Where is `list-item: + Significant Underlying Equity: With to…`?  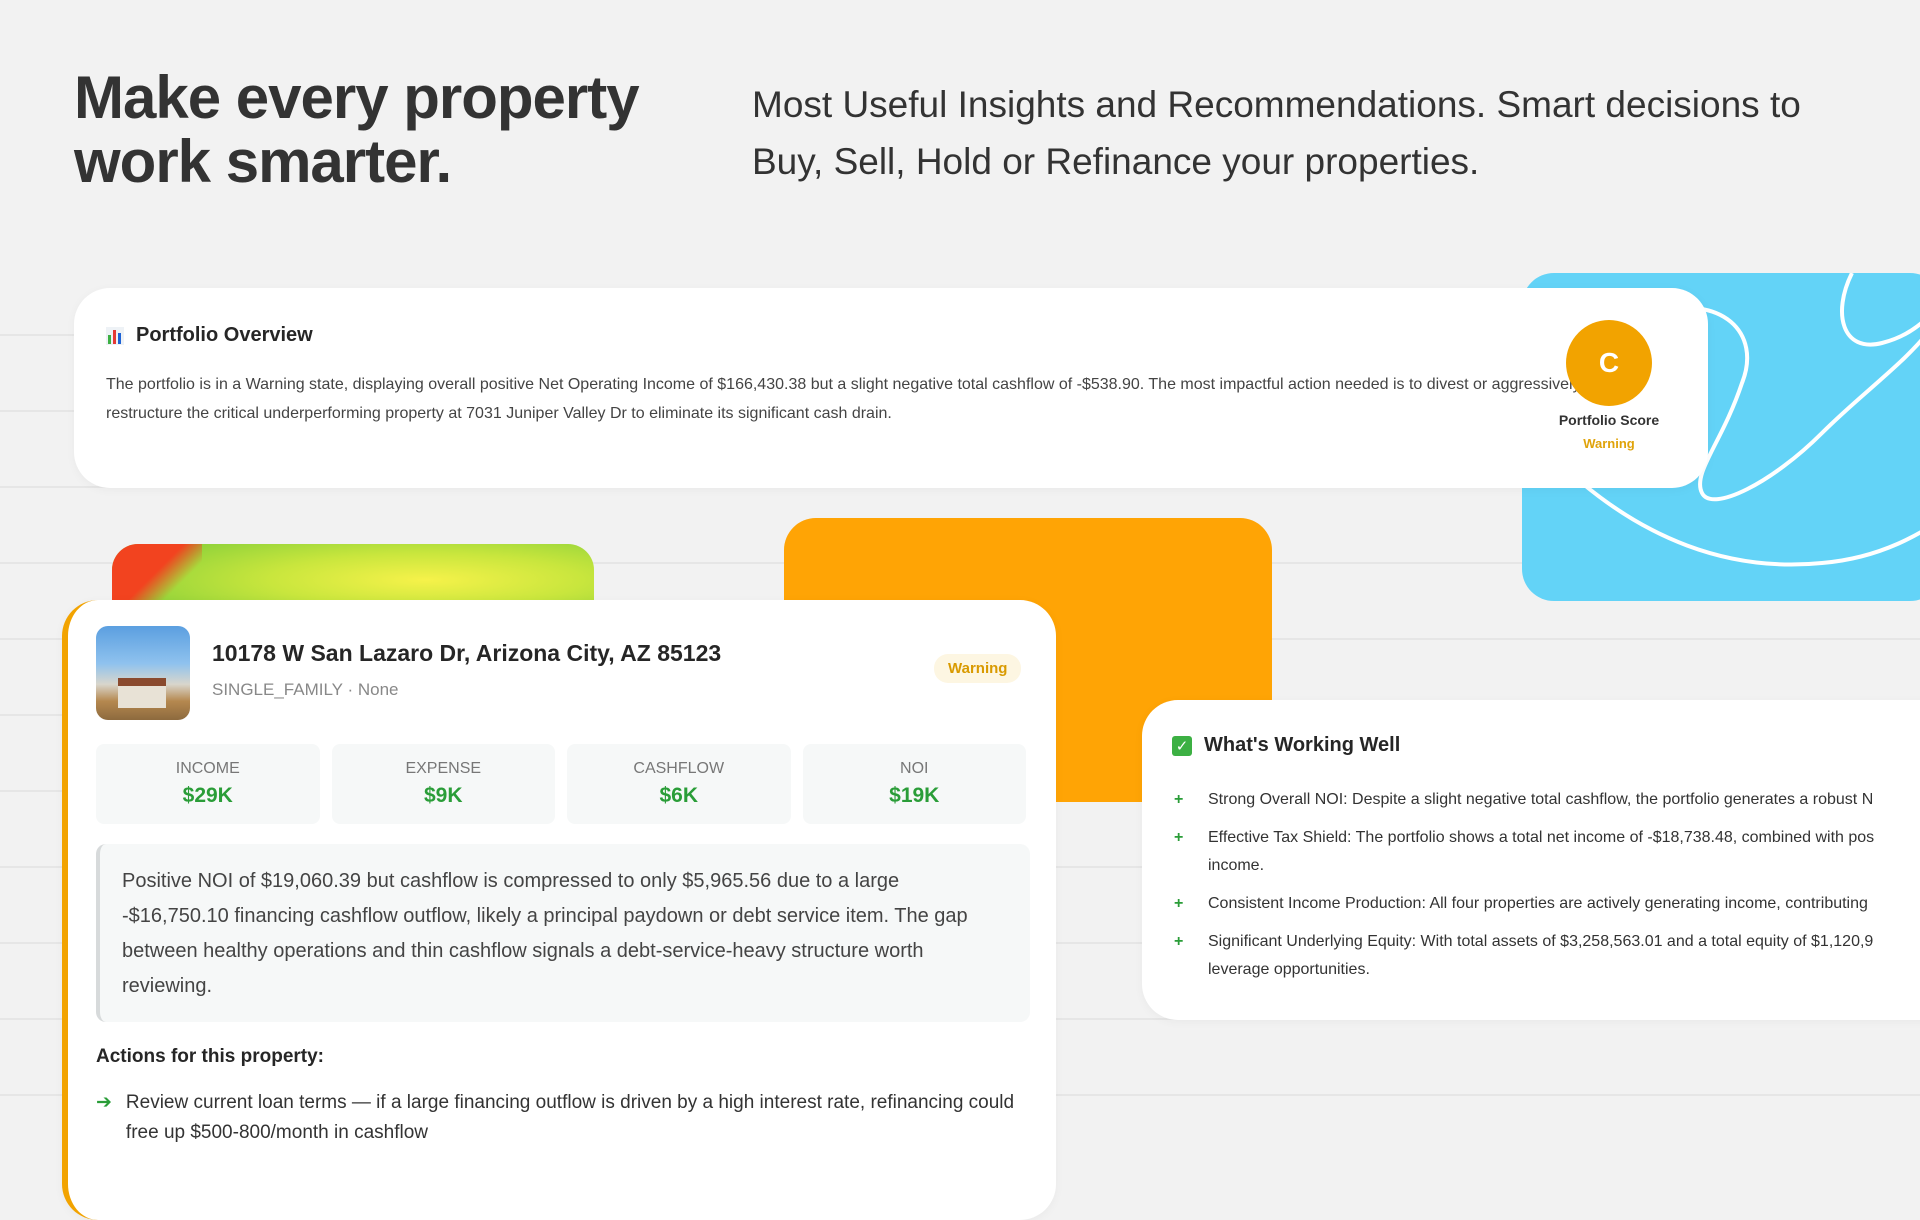
list-item: + Significant Underlying Equity: With to… is located at coordinates (1547, 956).